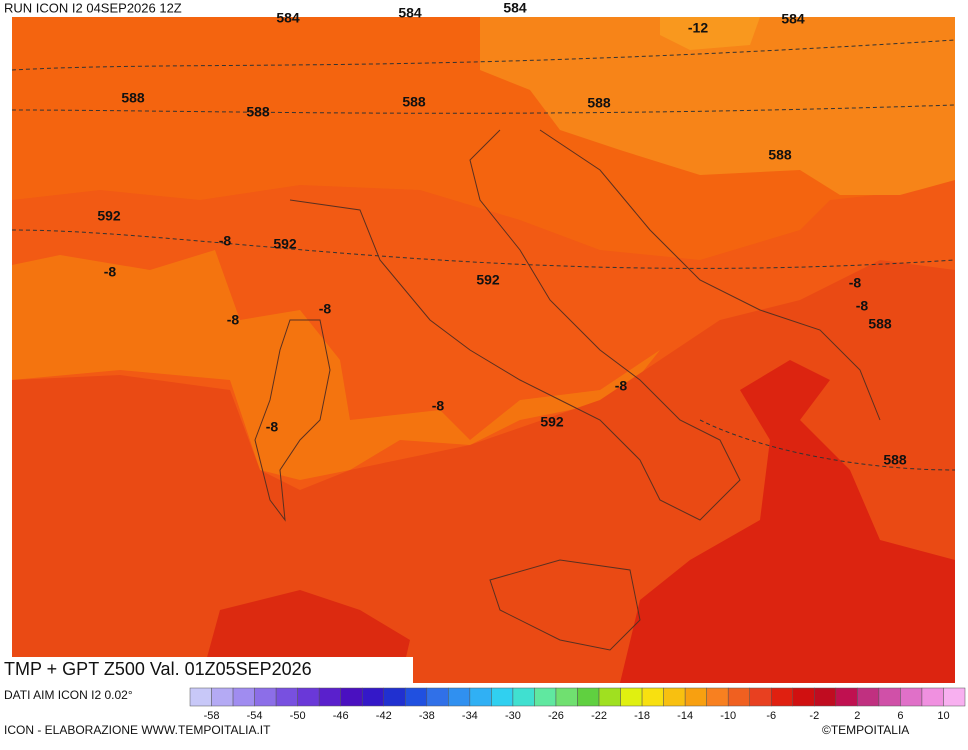 This screenshot has height=750, width=968. What do you see at coordinates (470, 716) in the screenshot?
I see `colorbar-label: -34` at bounding box center [470, 716].